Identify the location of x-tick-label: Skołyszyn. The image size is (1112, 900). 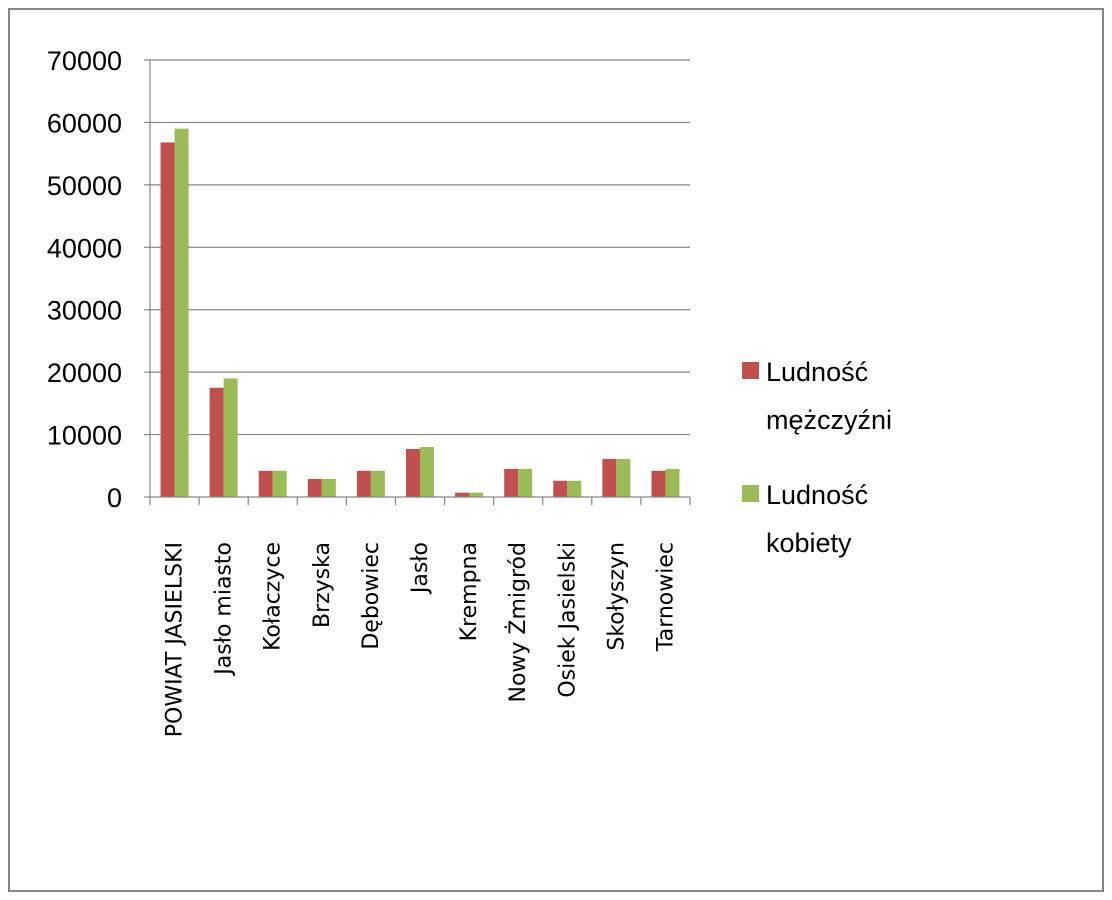
(616, 596).